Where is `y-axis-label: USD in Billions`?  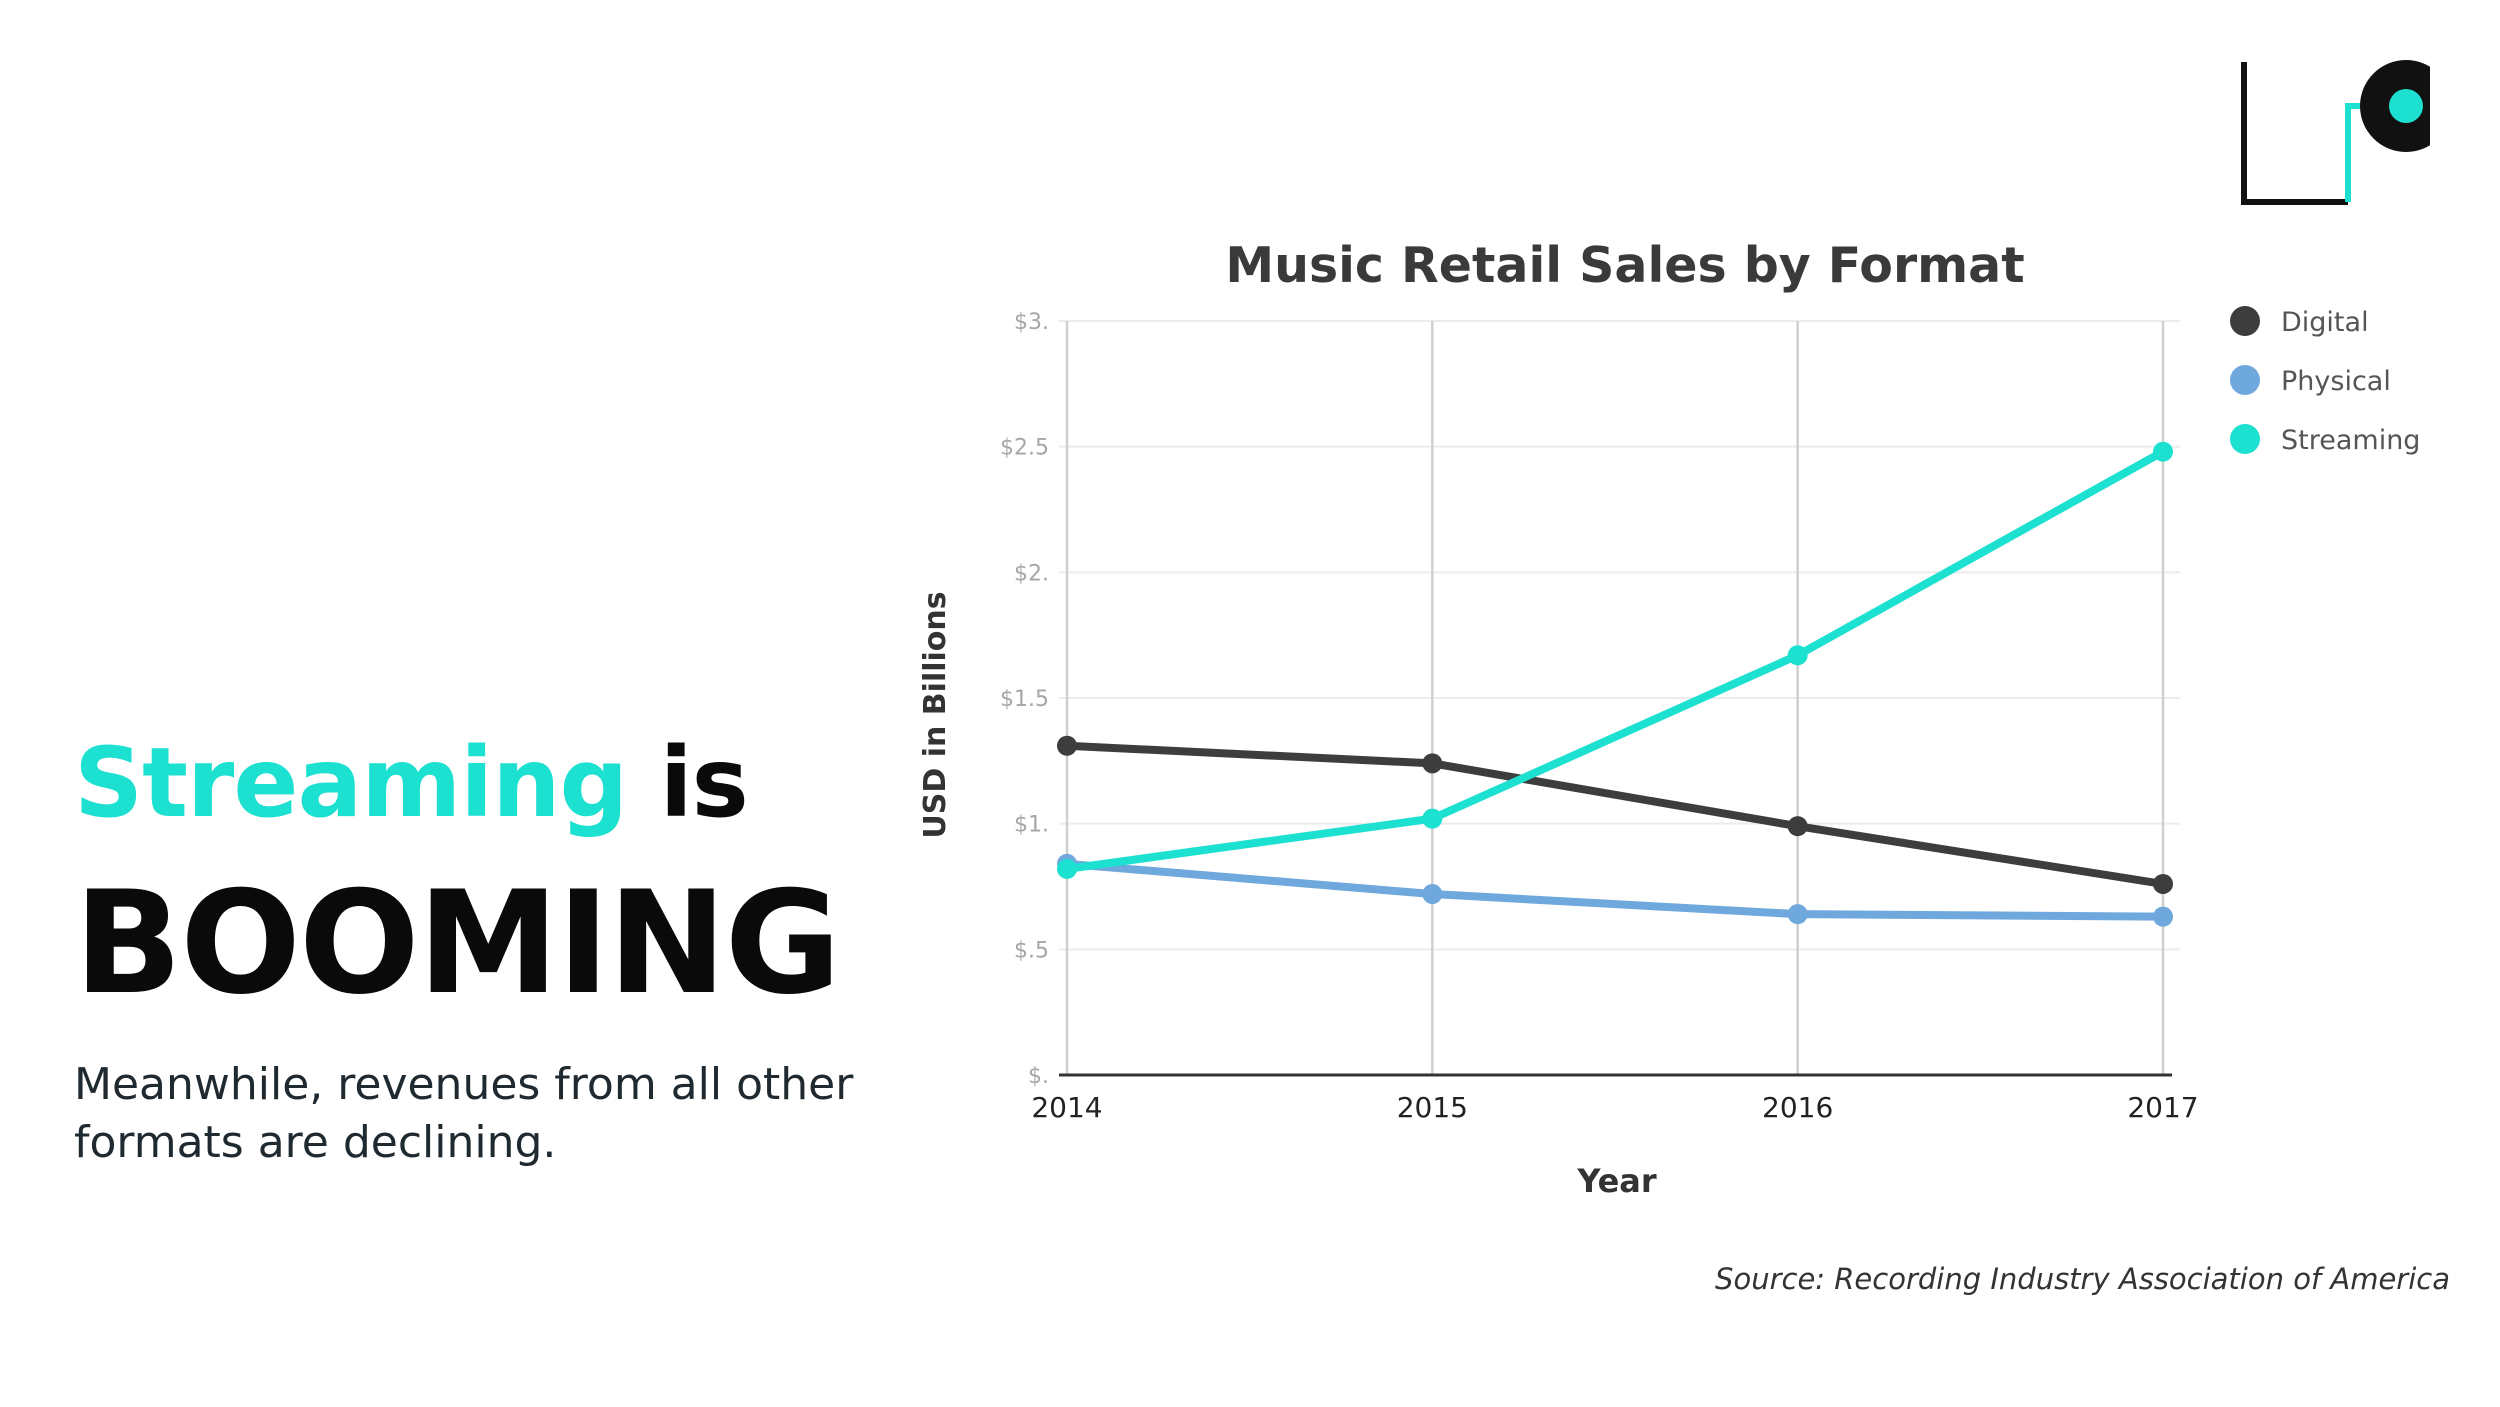 y-axis-label: USD in Billions is located at coordinates (935, 714).